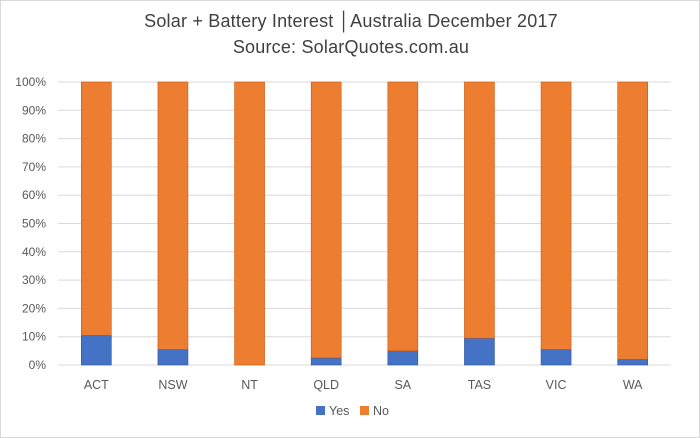 The image size is (700, 438). I want to click on x-tick-label: NSW, so click(172, 385).